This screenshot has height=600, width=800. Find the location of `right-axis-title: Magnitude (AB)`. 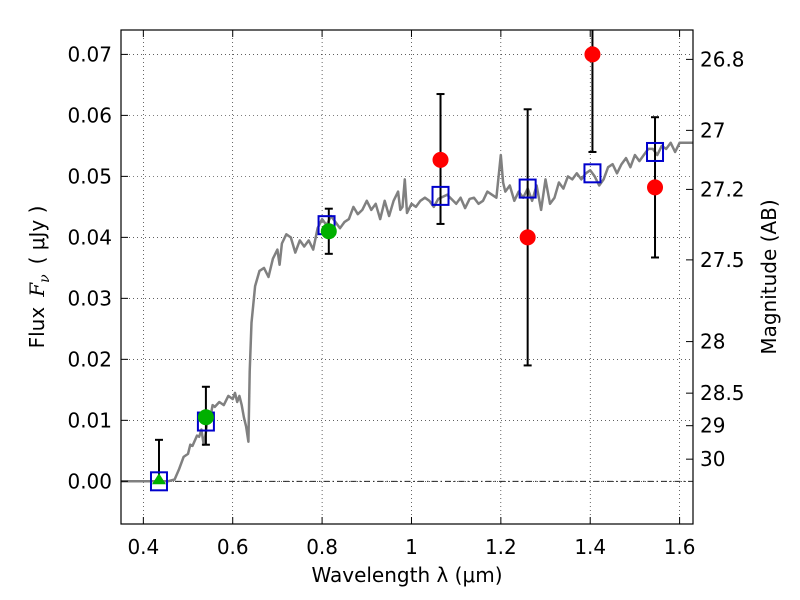

right-axis-title: Magnitude (AB) is located at coordinates (769, 276).